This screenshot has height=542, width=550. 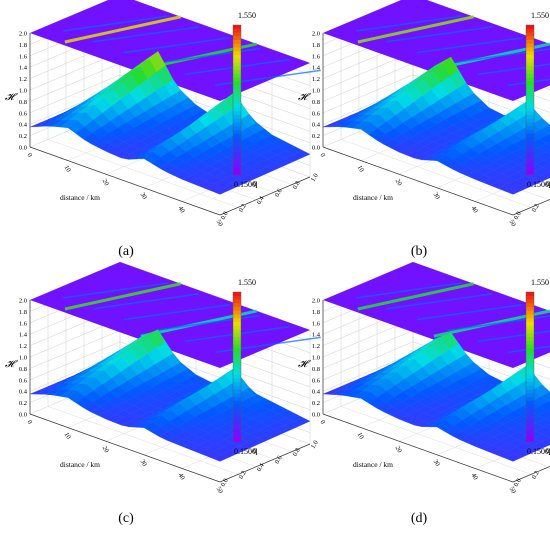 What do you see at coordinates (373, 197) in the screenshot?
I see `x-axis-label: distance / km` at bounding box center [373, 197].